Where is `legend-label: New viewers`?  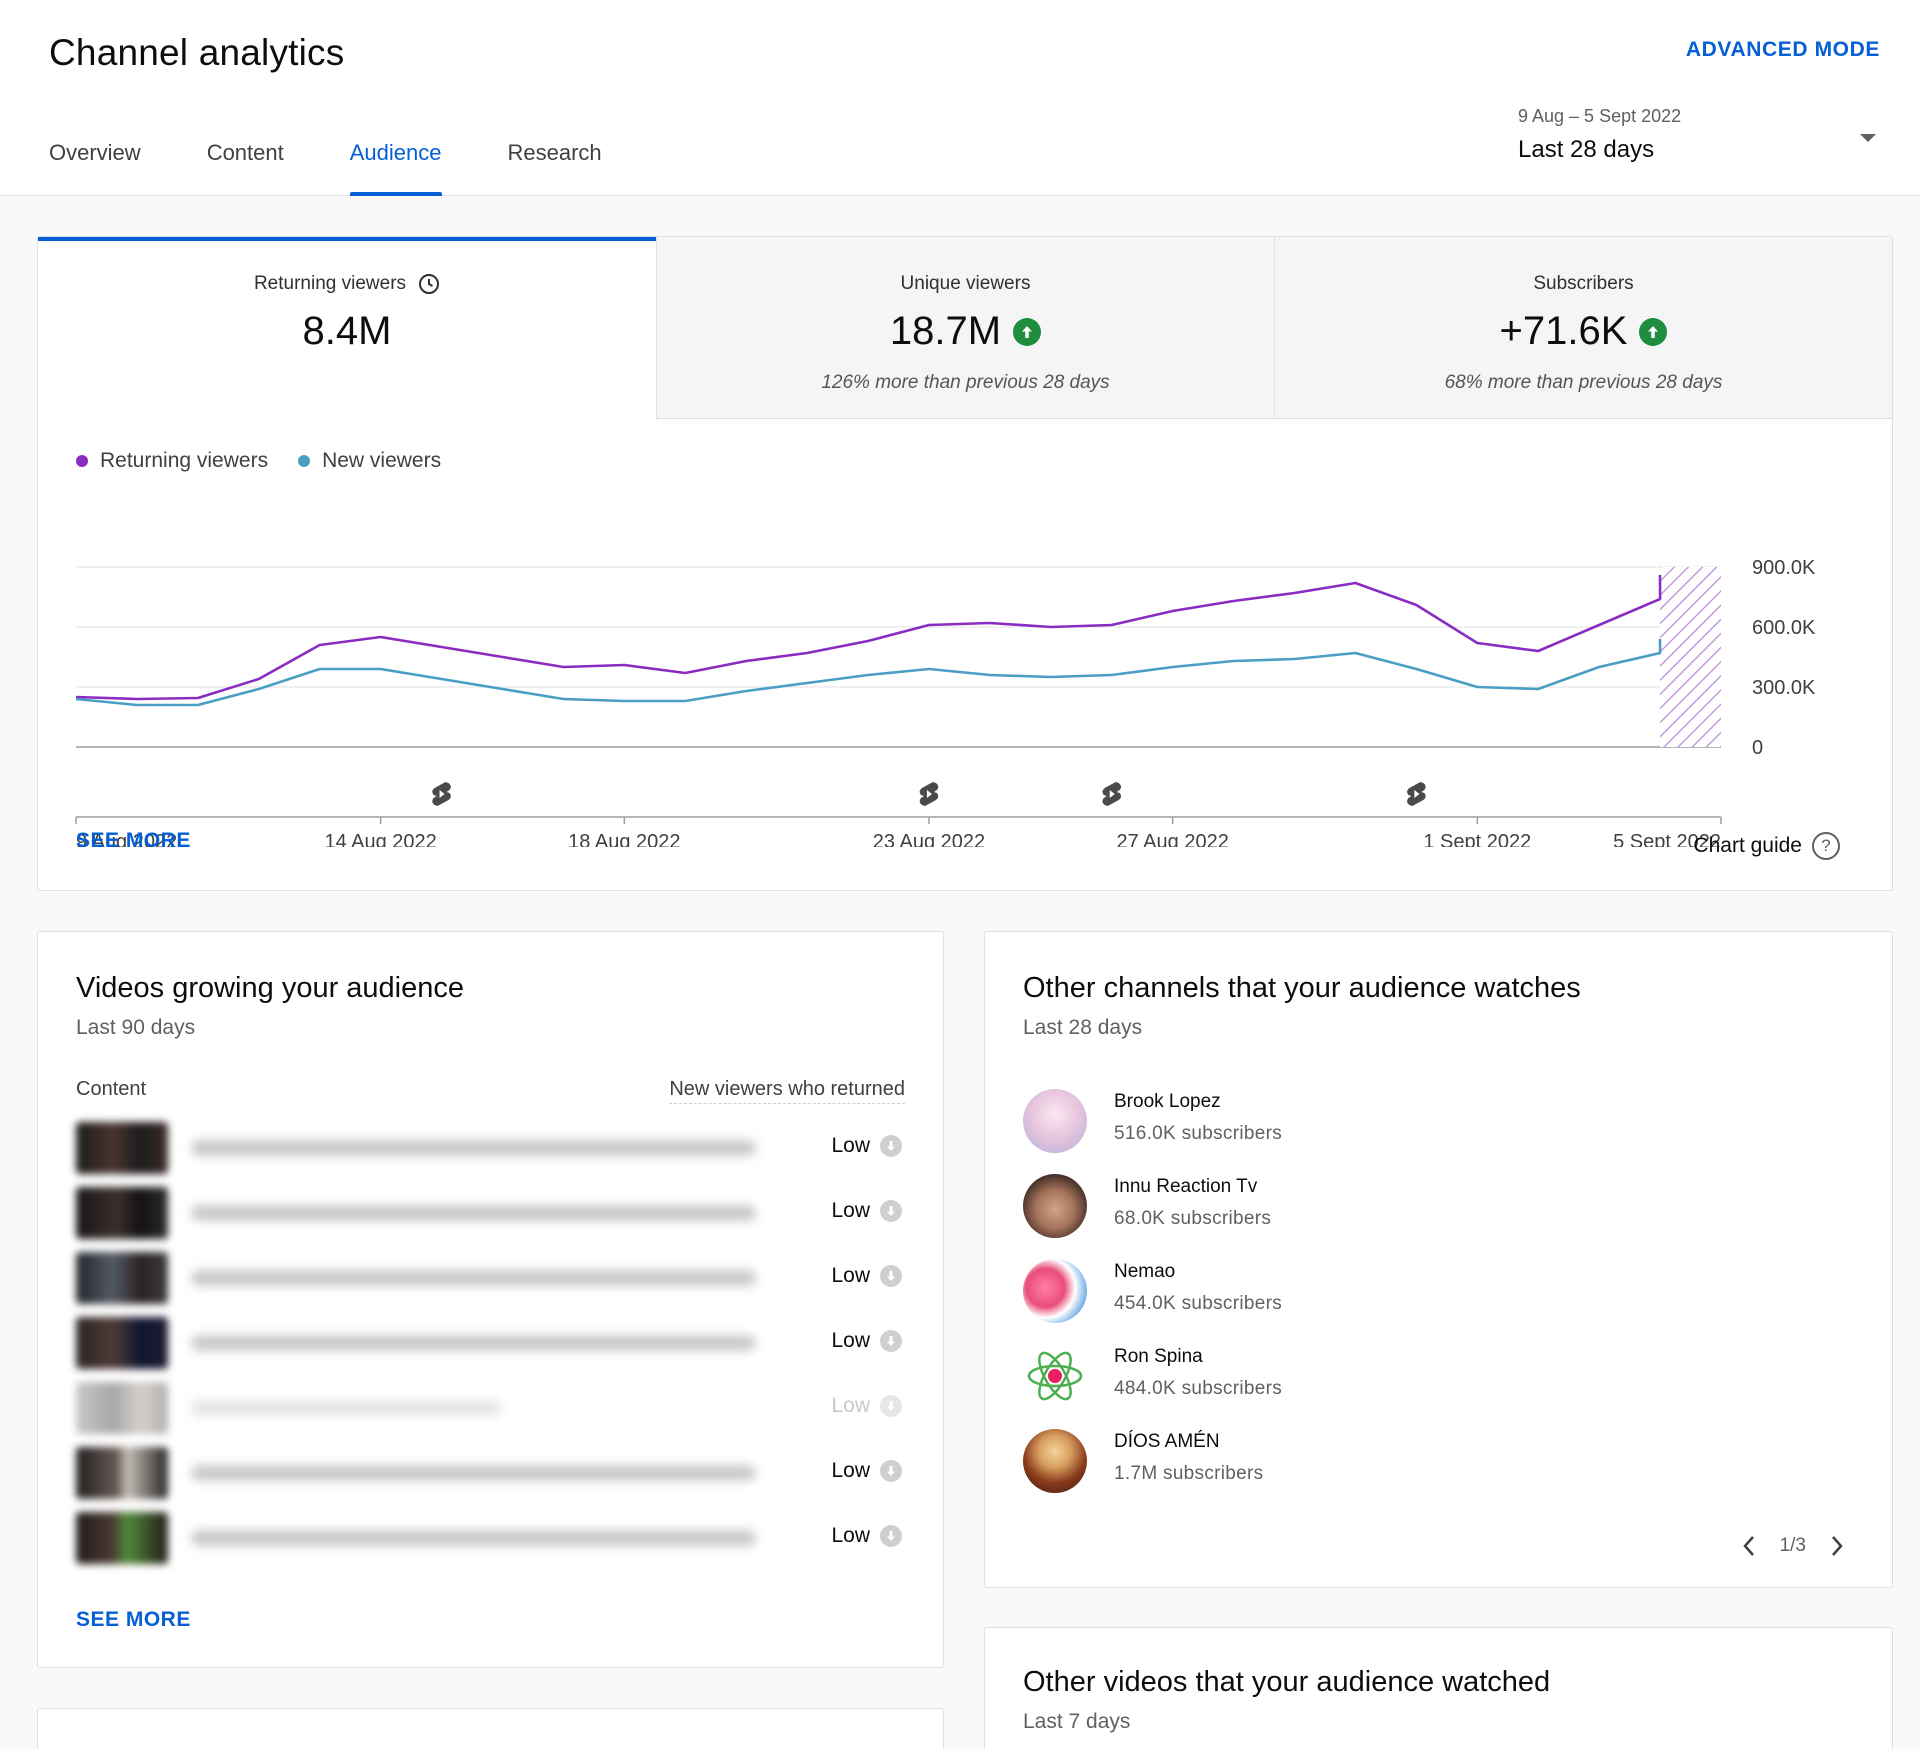 legend-label: New viewers is located at coordinates (382, 460).